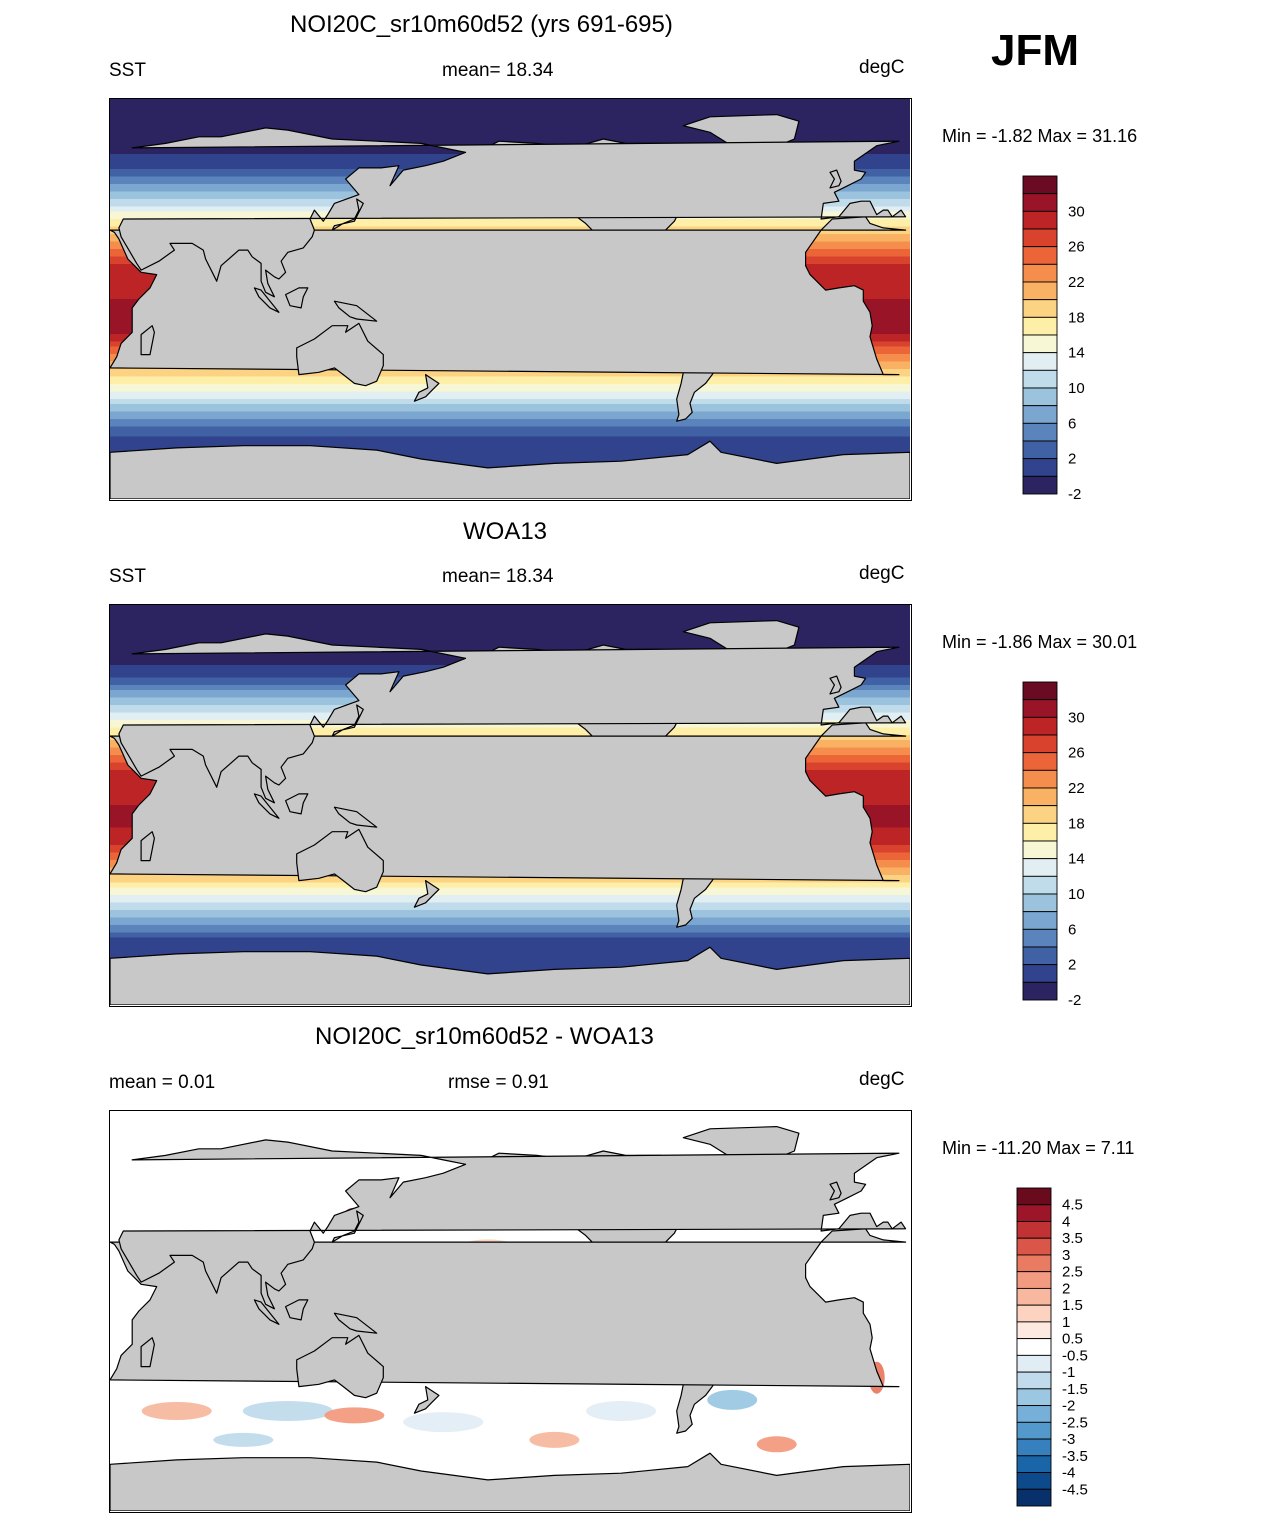  What do you see at coordinates (1066, 1222) in the screenshot?
I see `colorbar-tick-label: 4` at bounding box center [1066, 1222].